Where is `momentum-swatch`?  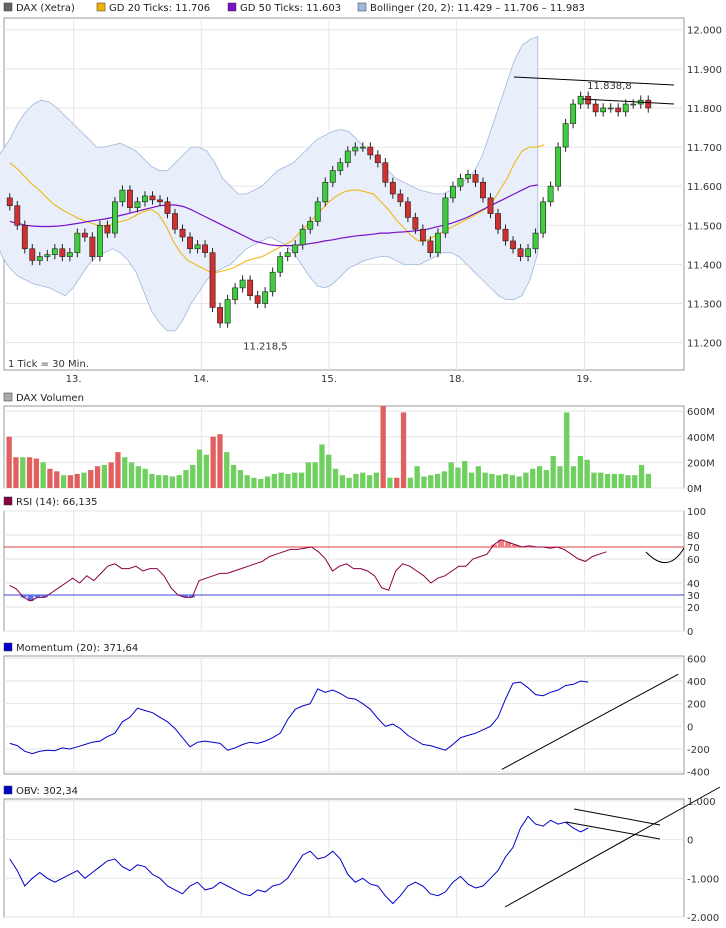 momentum-swatch is located at coordinates (8, 647).